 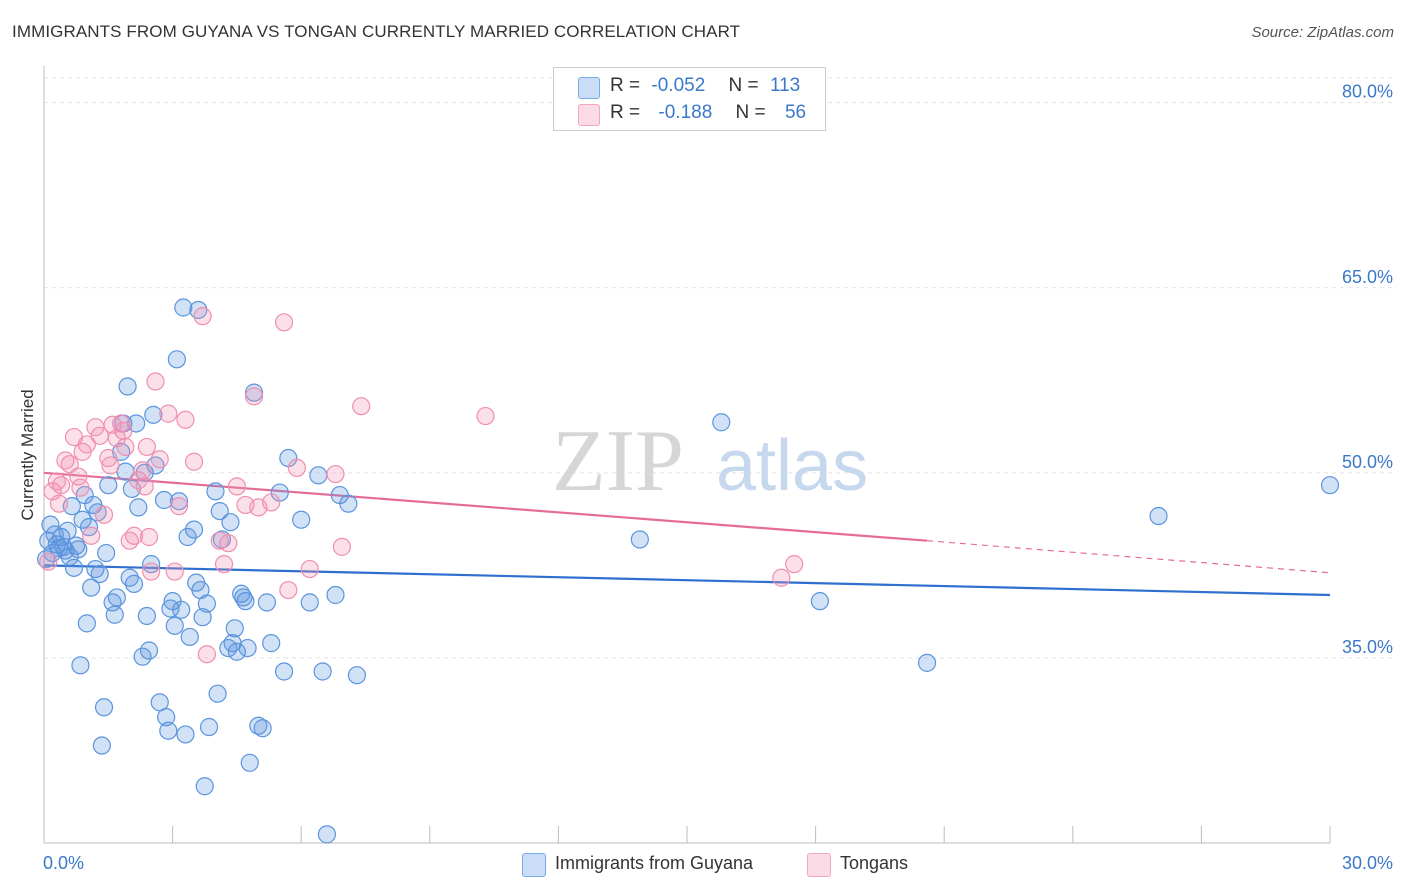 What do you see at coordinates (27, 455) in the screenshot?
I see `y-axis-label: Currently Married` at bounding box center [27, 455].